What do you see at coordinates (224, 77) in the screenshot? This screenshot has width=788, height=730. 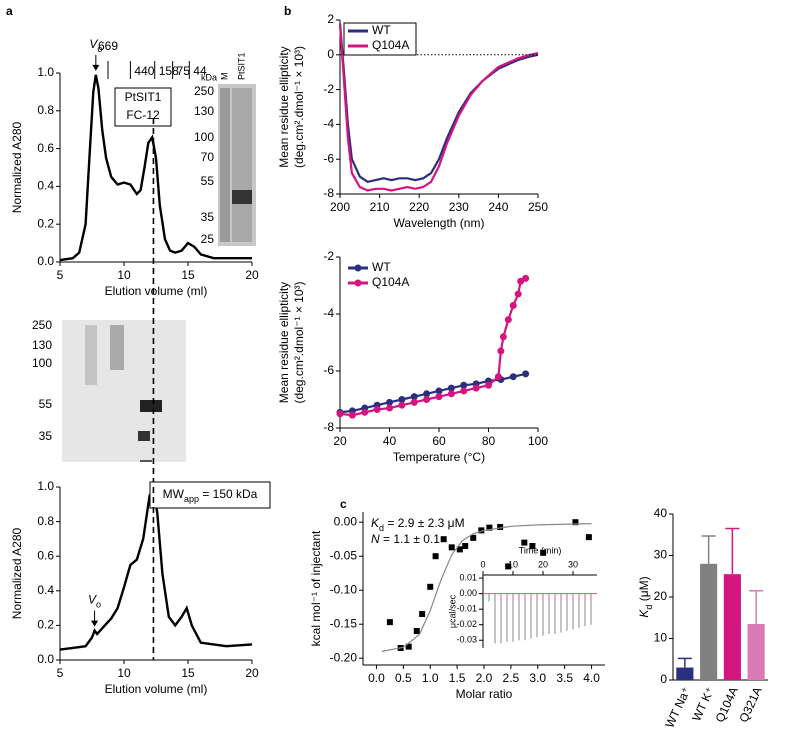 I see `gel-lane-label: M` at bounding box center [224, 77].